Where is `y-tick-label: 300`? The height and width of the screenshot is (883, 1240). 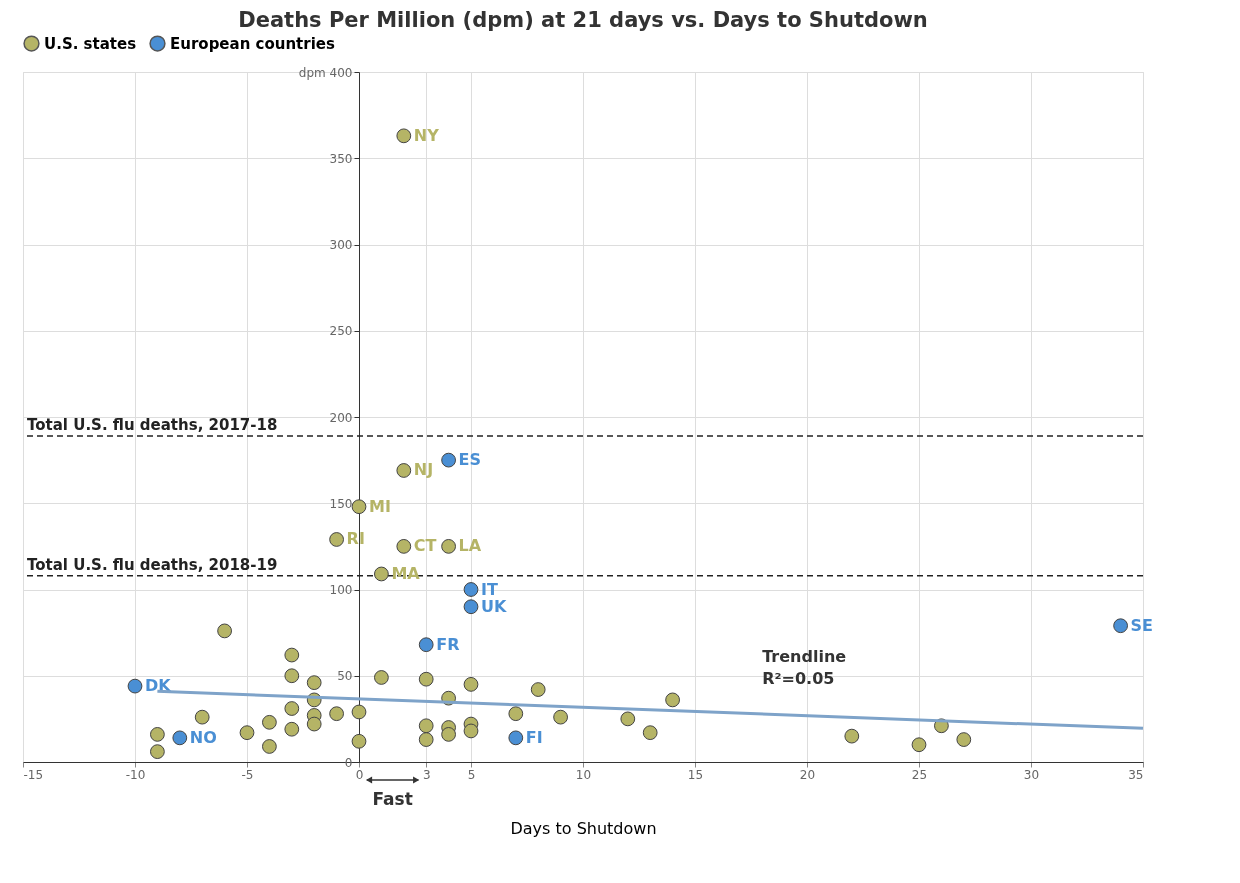
y-tick-label: 300 is located at coordinates (341, 245).